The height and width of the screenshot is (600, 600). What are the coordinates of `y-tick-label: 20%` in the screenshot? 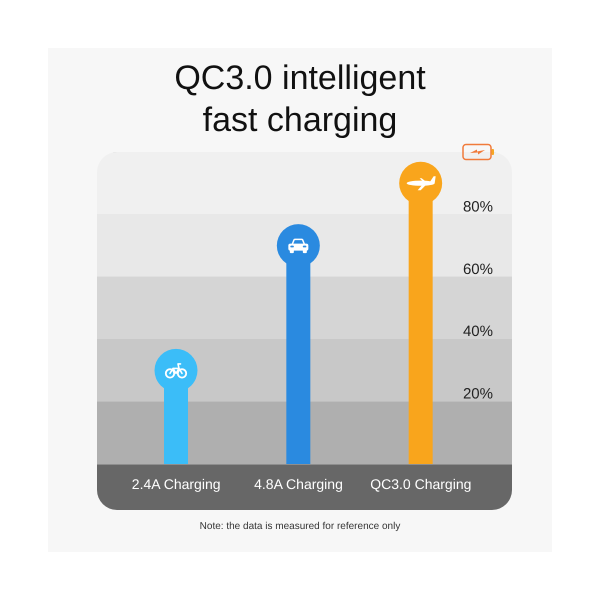 It's located at (477, 394).